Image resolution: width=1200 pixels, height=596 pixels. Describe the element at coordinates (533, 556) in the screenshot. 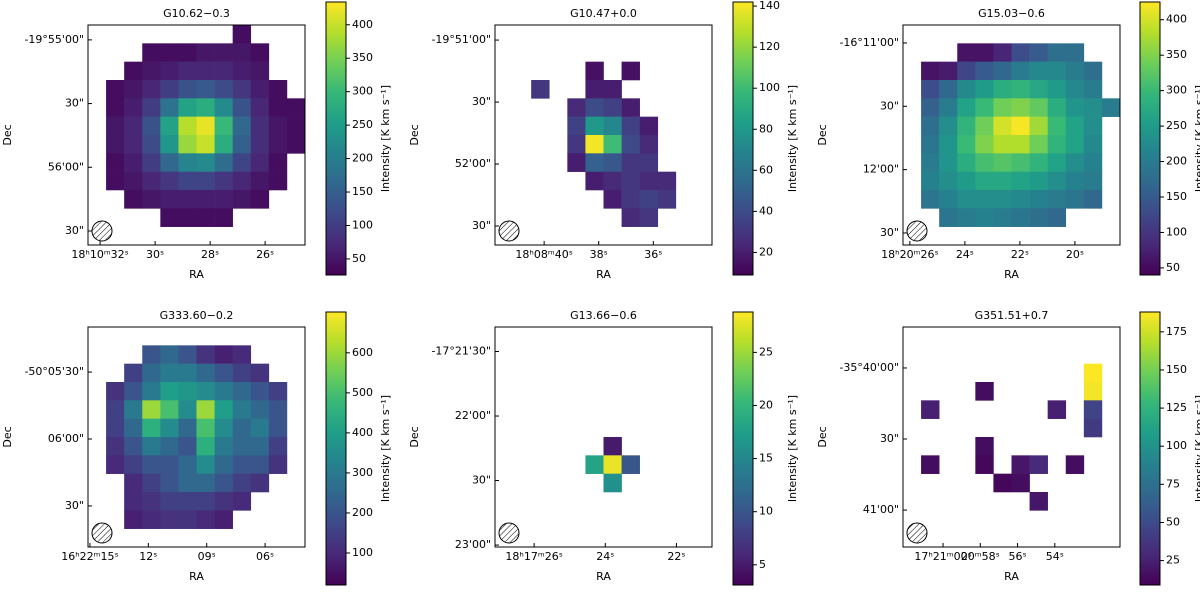

I see `x-tick-label: 18ʰ17ᵐ26ˢ` at that location.